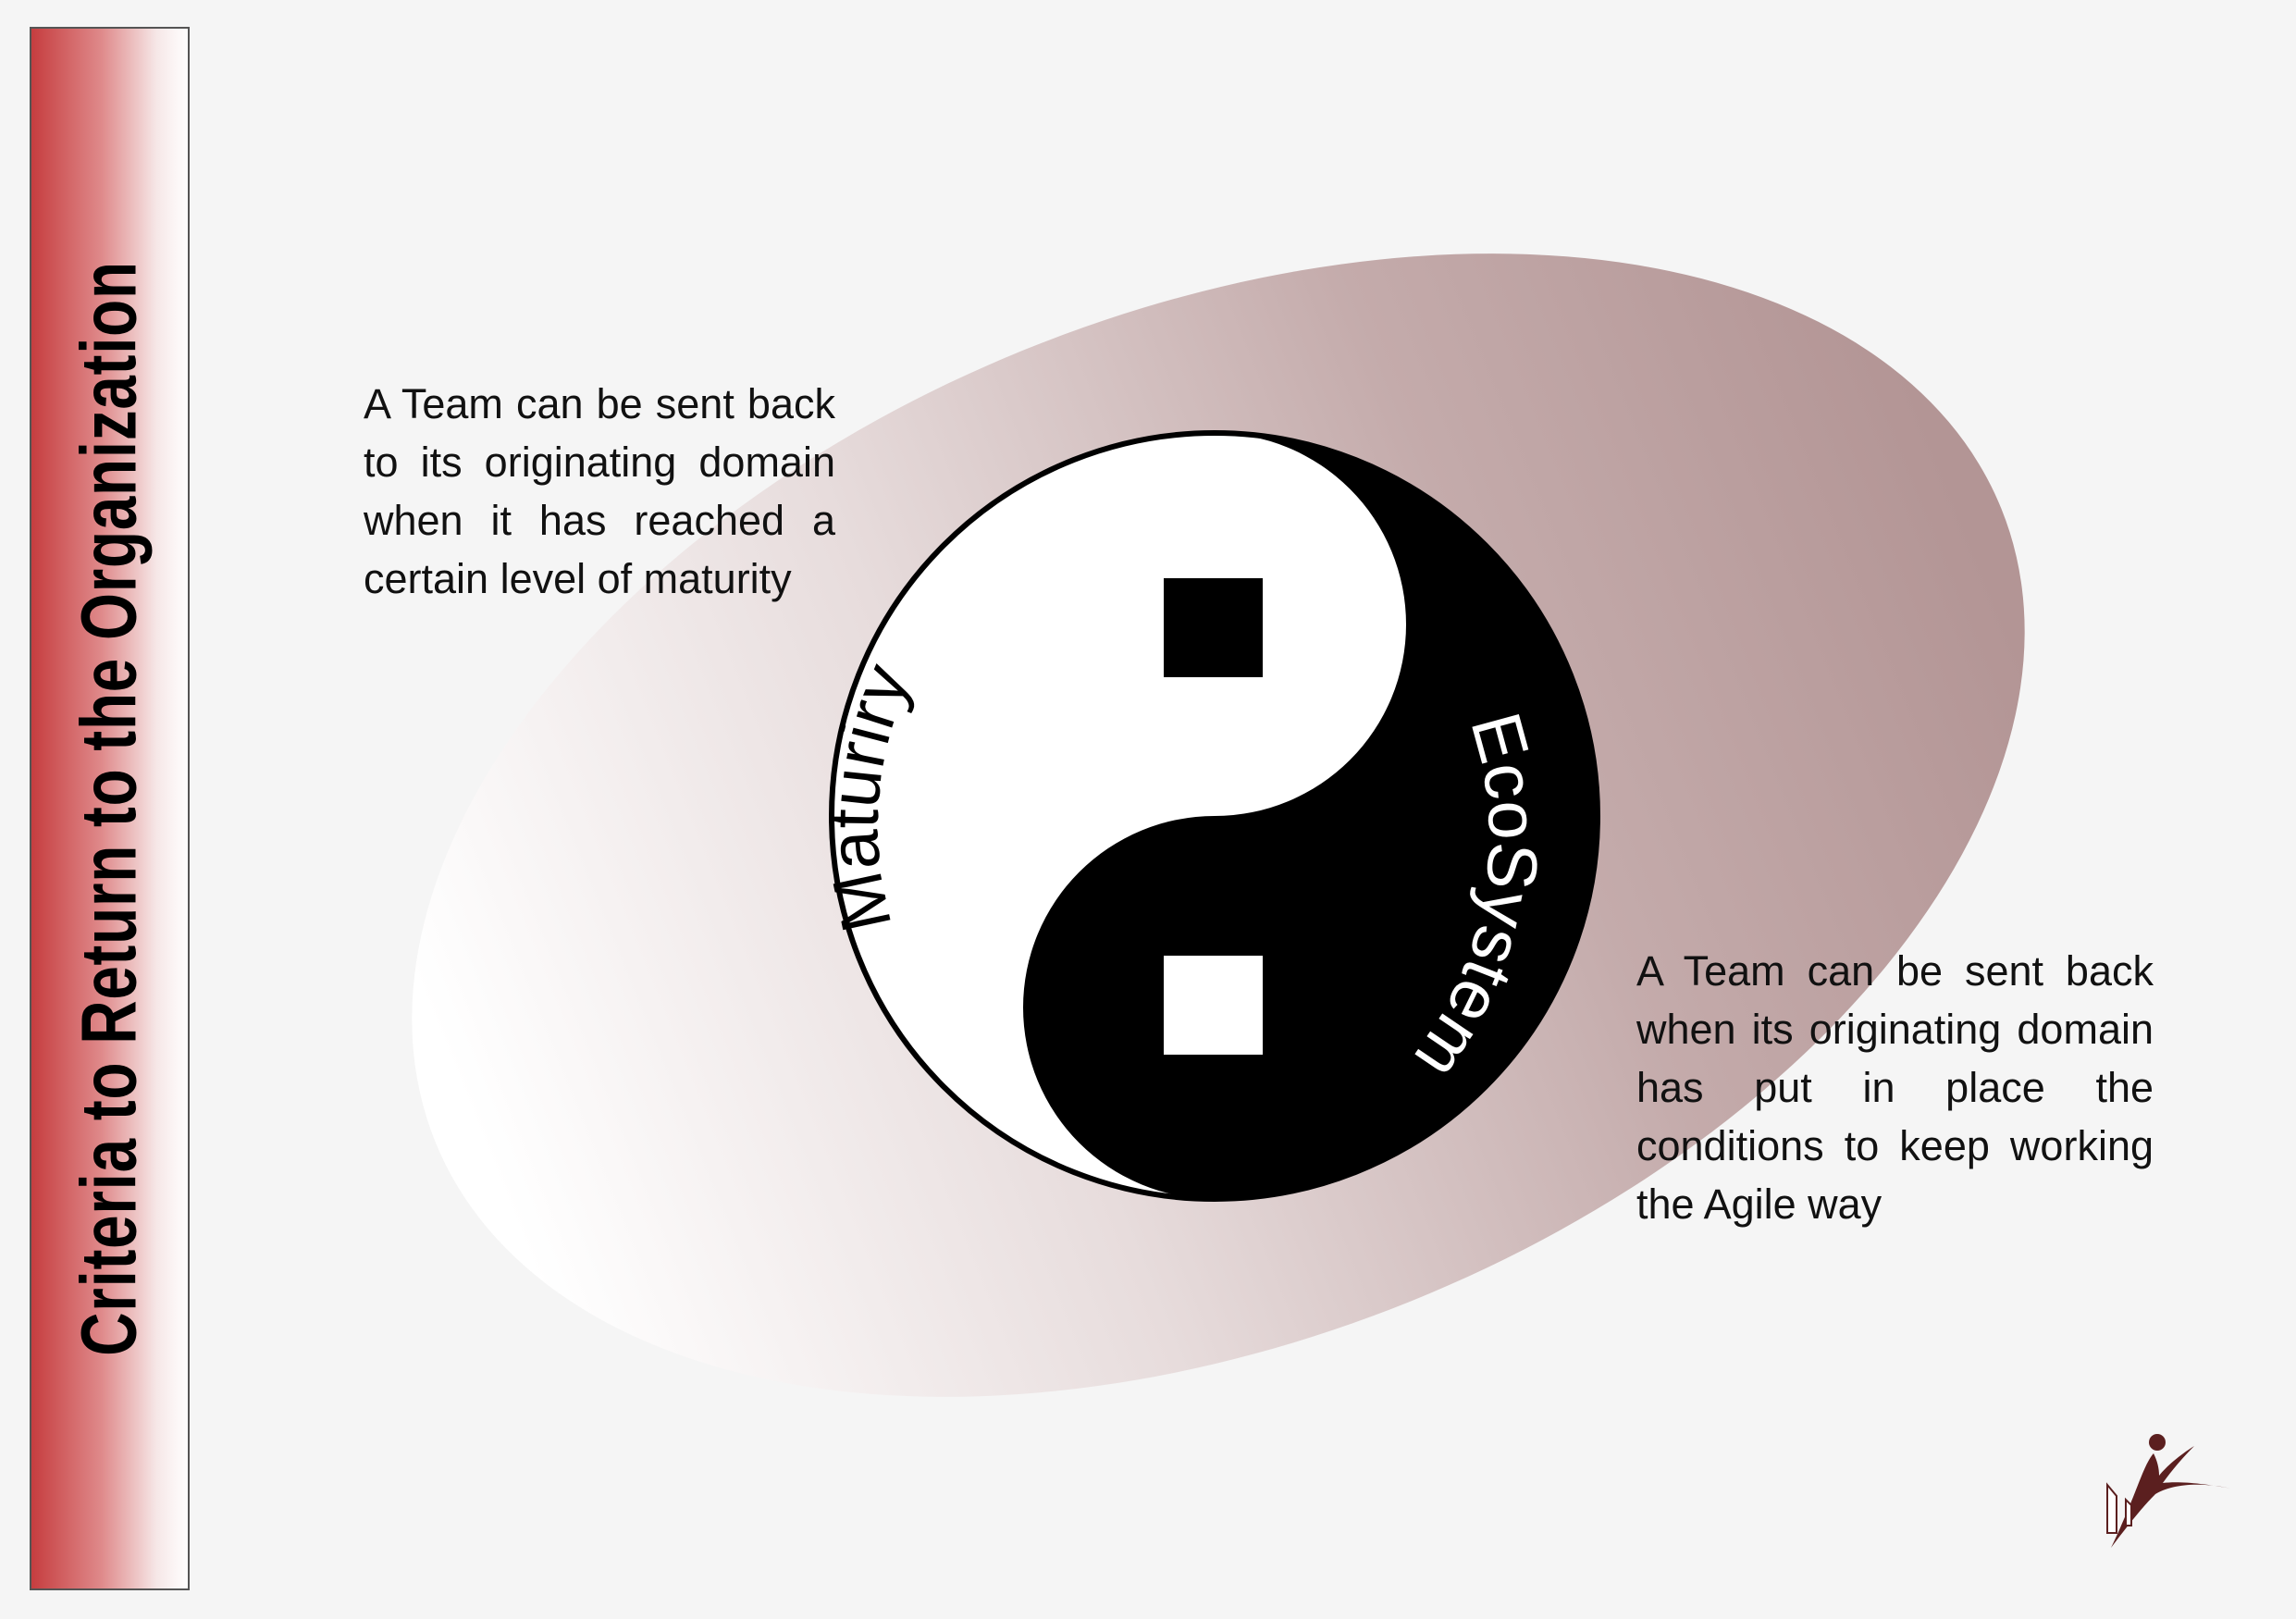 The image size is (2296, 1619). What do you see at coordinates (599, 520) in the screenshot?
I see `maturity-description-line: when it has reached a` at bounding box center [599, 520].